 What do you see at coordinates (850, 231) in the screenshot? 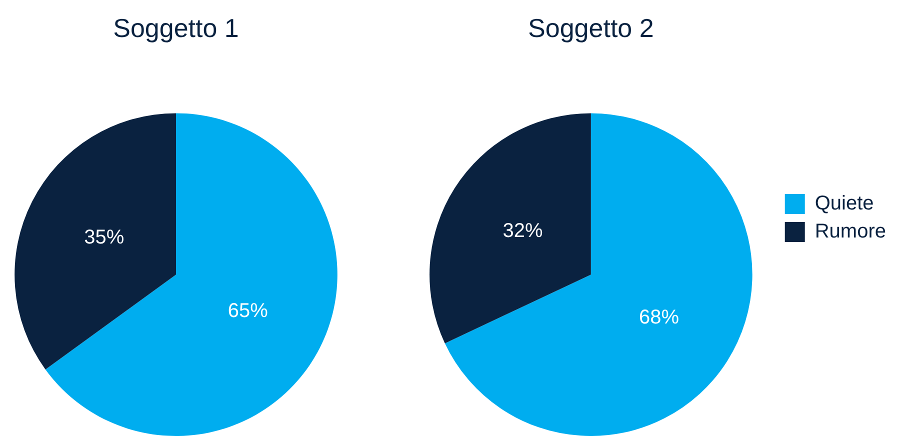
I see `legend-label: Rumore` at bounding box center [850, 231].